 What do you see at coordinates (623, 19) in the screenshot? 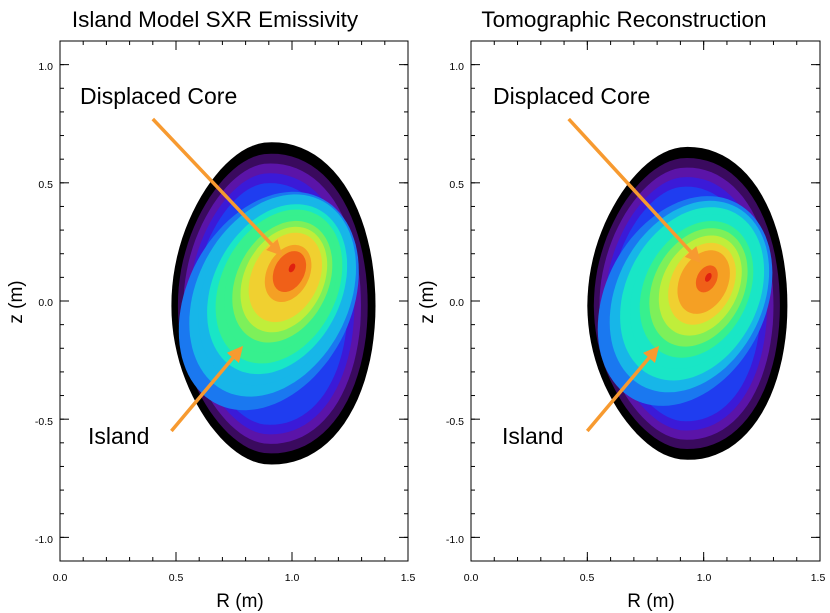
I see `panel-title: Tomographic Reconstruction` at bounding box center [623, 19].